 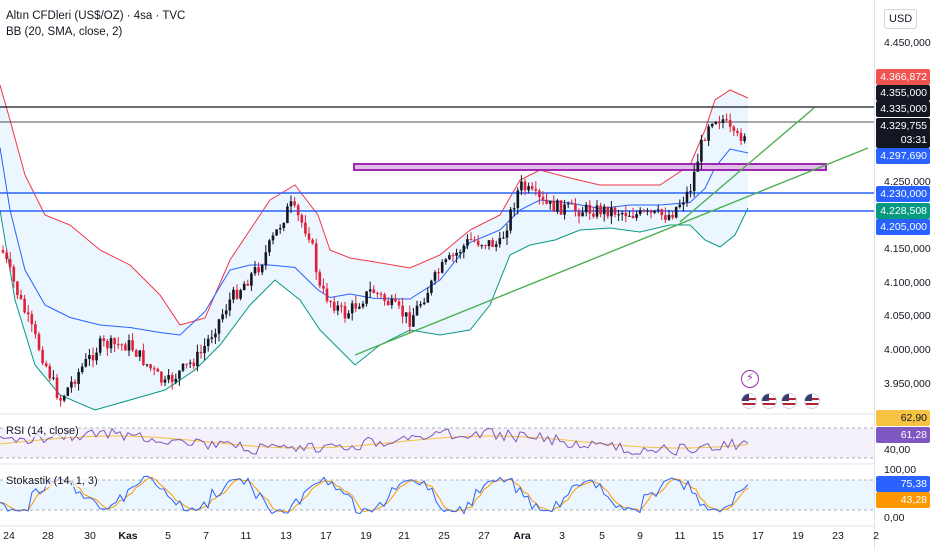 I want to click on lightning-event-icon: ⚡, so click(x=750, y=379).